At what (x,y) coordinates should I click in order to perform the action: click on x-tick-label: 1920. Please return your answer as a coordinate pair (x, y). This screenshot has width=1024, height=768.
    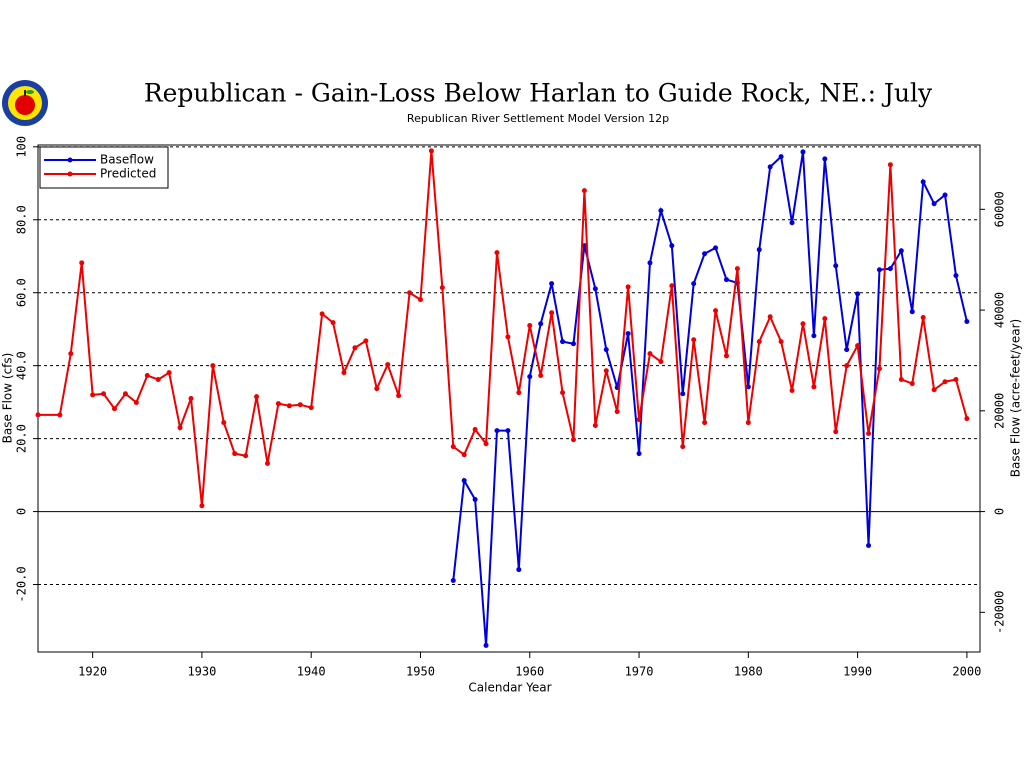
    Looking at the image, I should click on (92, 672).